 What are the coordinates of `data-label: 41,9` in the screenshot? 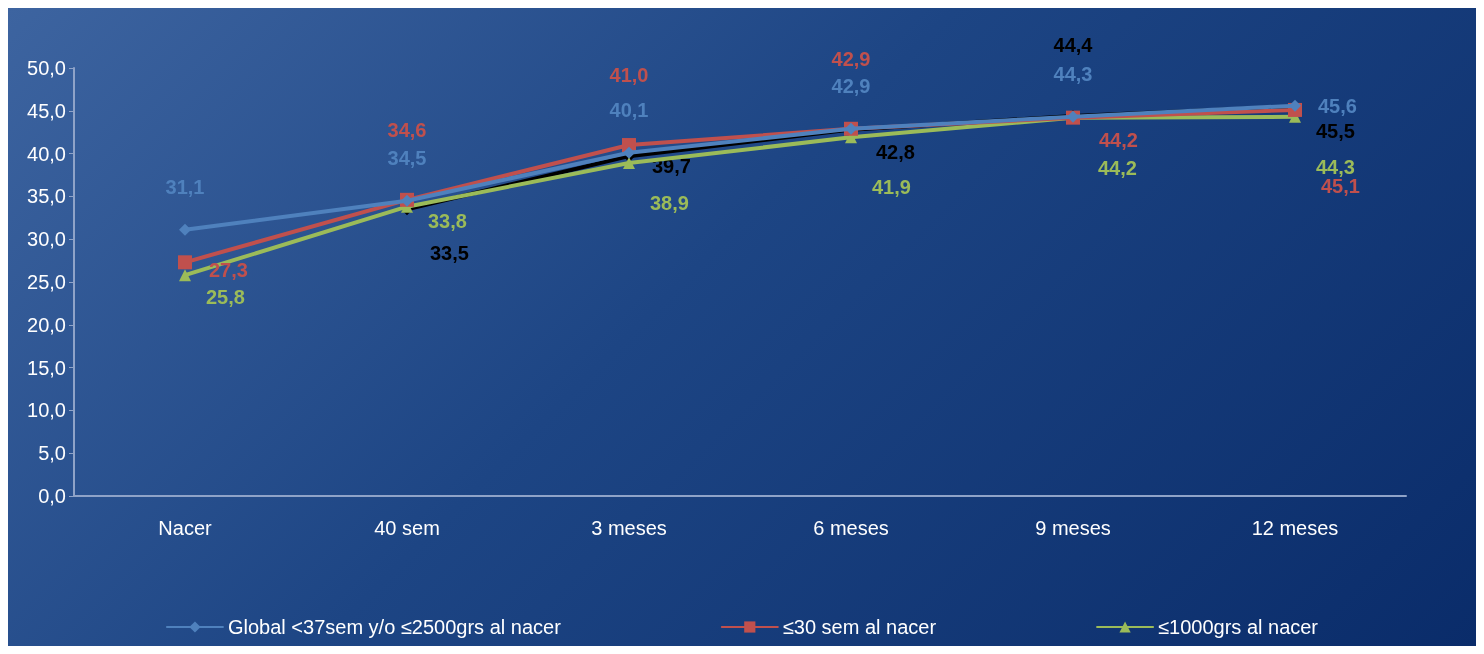 It's located at (891, 187).